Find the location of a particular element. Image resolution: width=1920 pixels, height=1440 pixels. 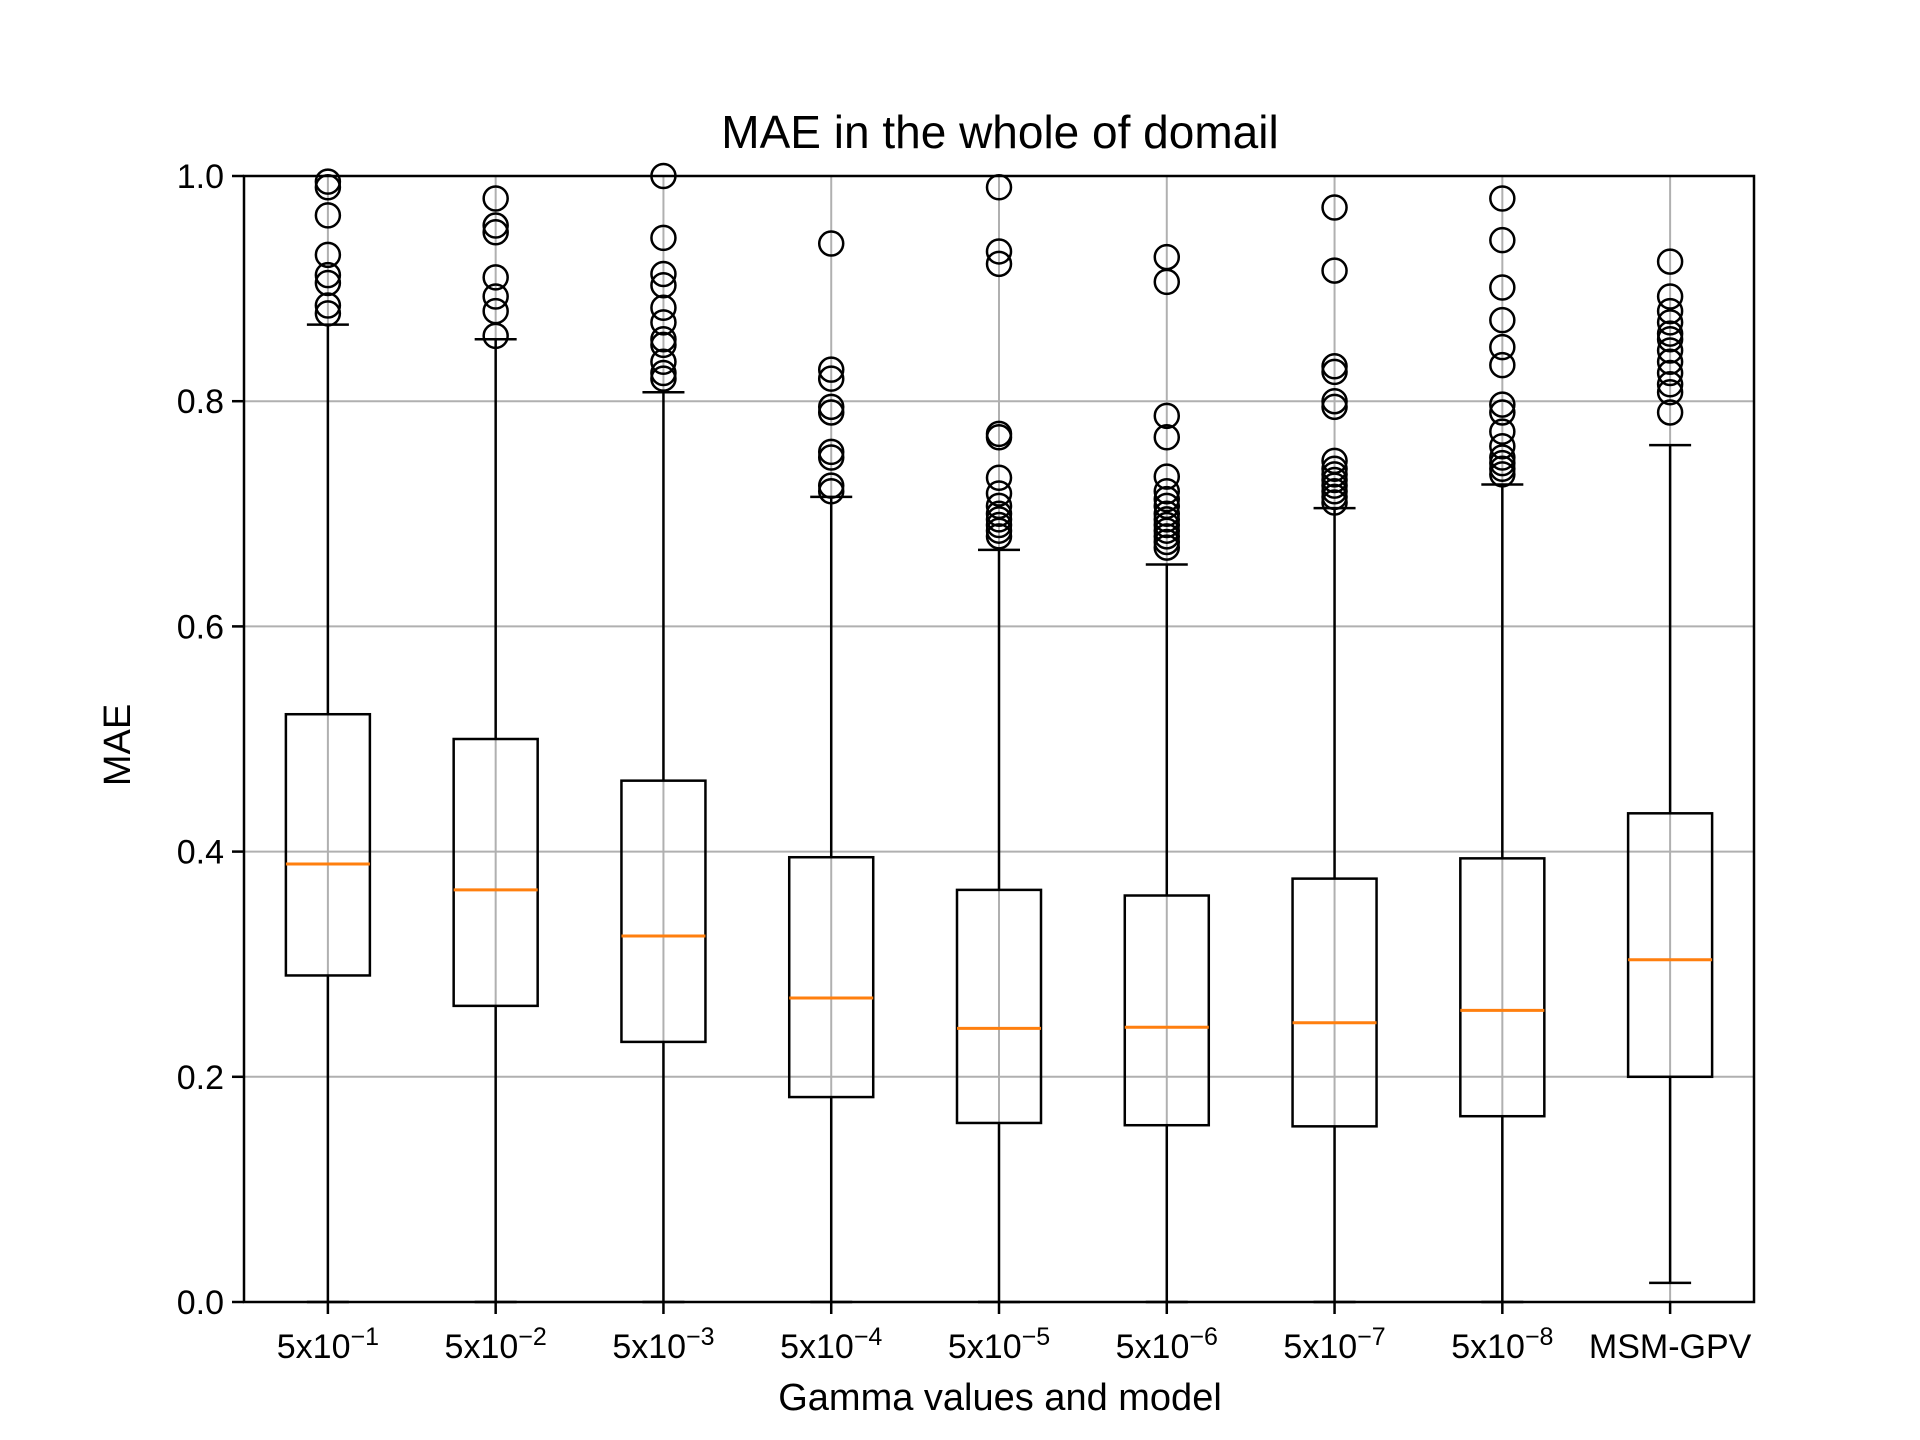

chart-title: MAE in the whole of domail is located at coordinates (999, 132).